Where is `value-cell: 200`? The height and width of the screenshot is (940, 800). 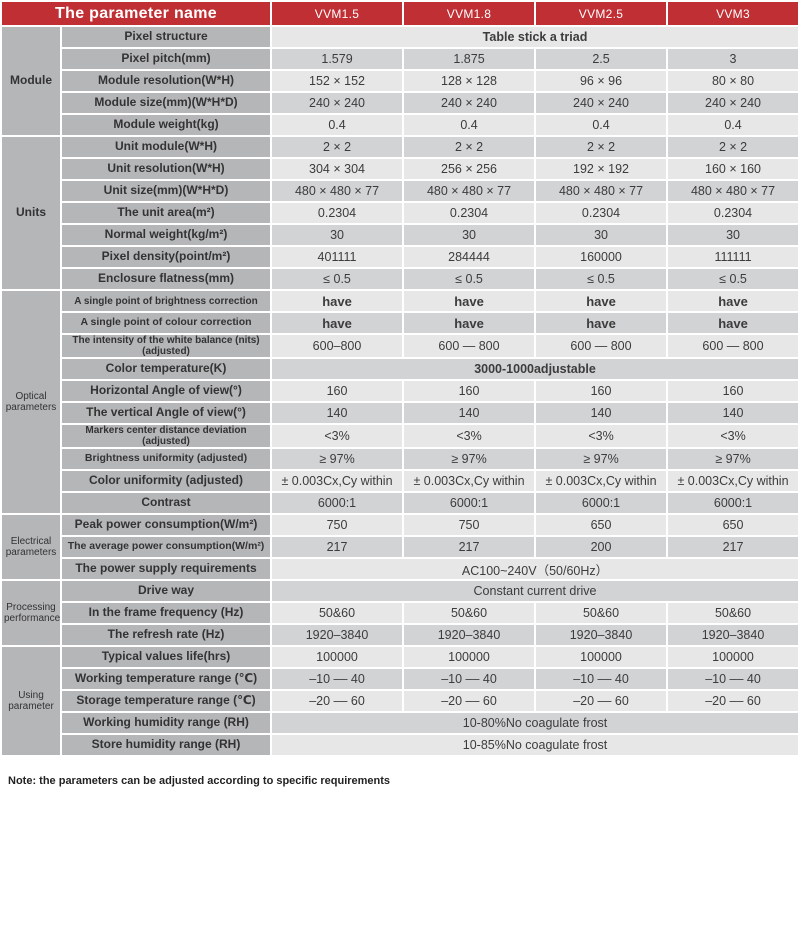 value-cell: 200 is located at coordinates (601, 547).